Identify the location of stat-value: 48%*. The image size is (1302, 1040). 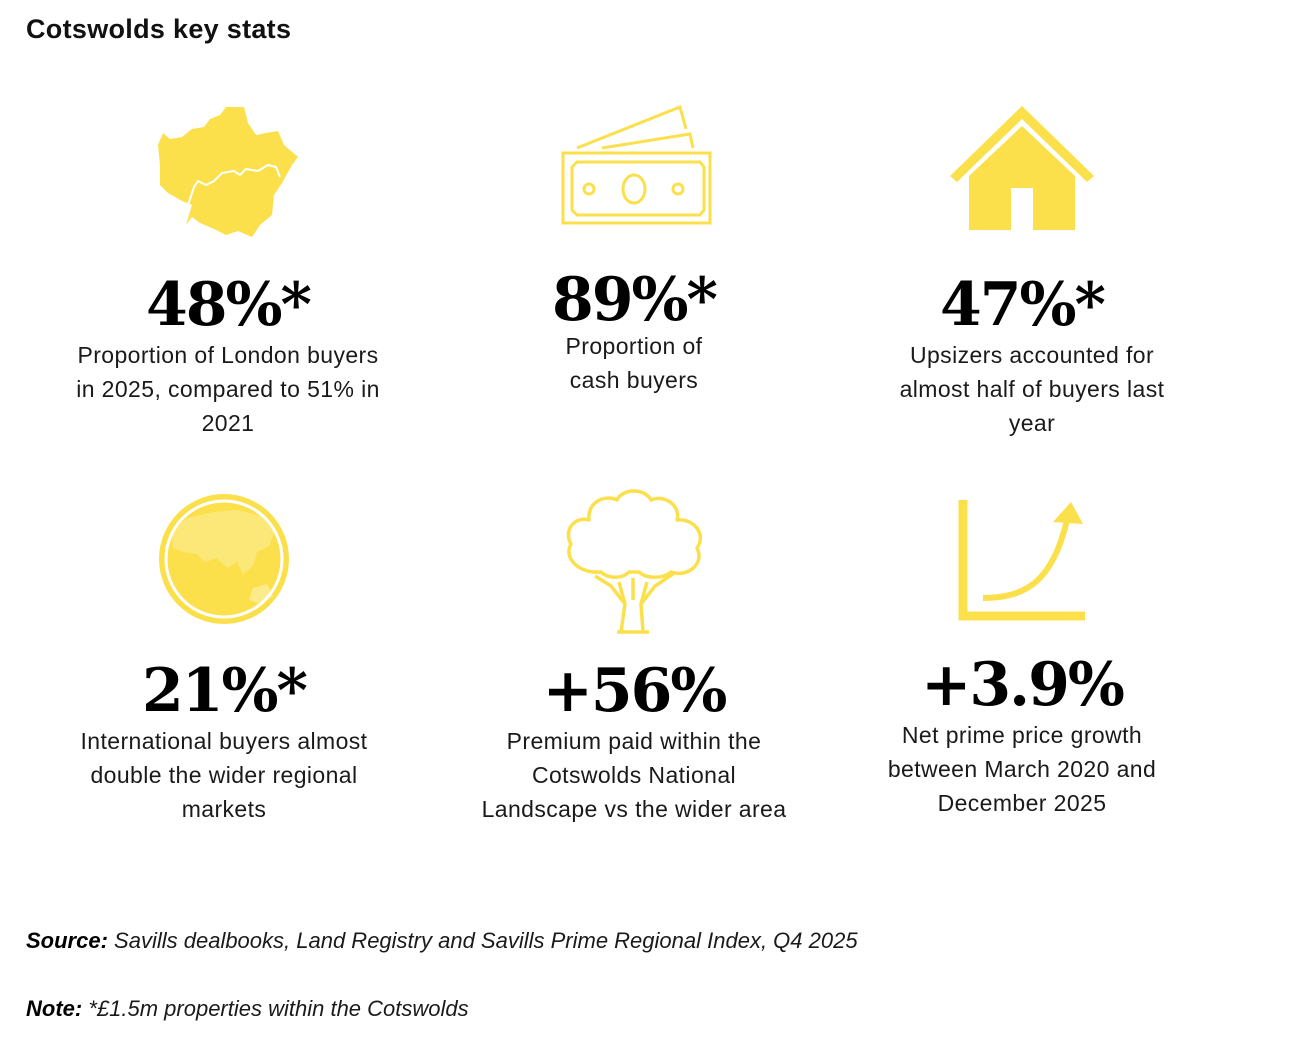
(229, 305).